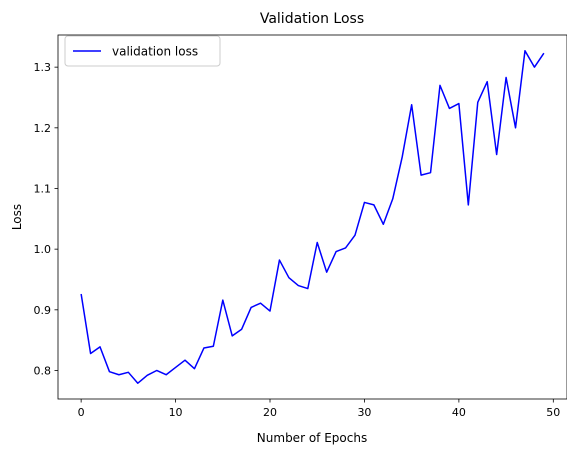  Describe the element at coordinates (43, 310) in the screenshot. I see `y-tick-label: 0.9` at that location.